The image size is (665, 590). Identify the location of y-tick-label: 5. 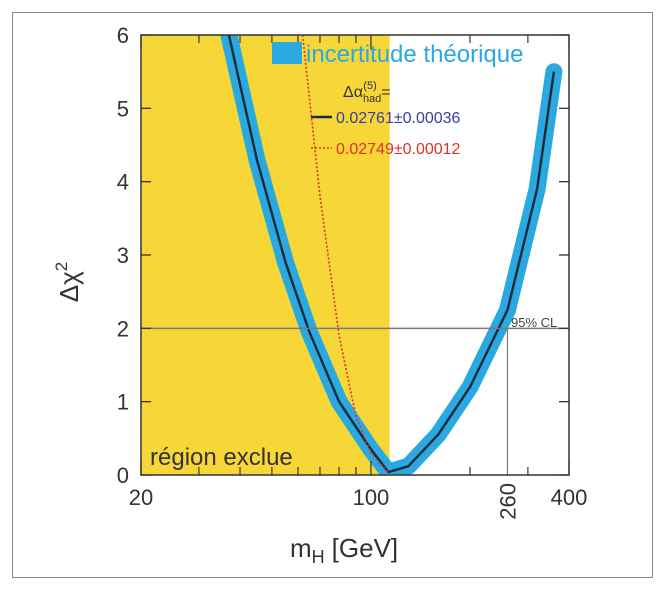
(123, 108).